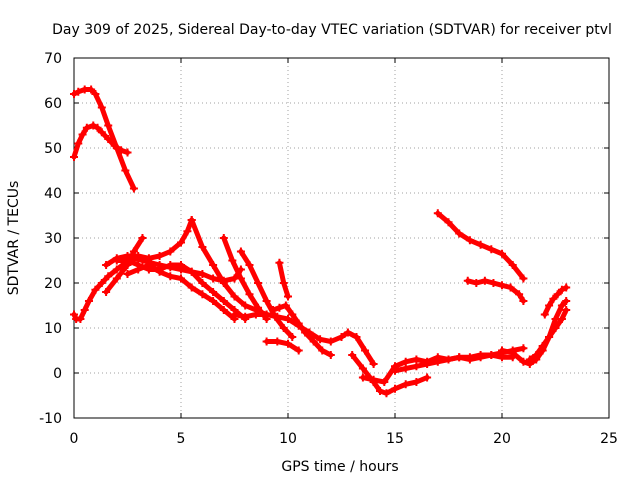 This screenshot has width=640, height=480. I want to click on y-tick-label: 70, so click(53, 59).